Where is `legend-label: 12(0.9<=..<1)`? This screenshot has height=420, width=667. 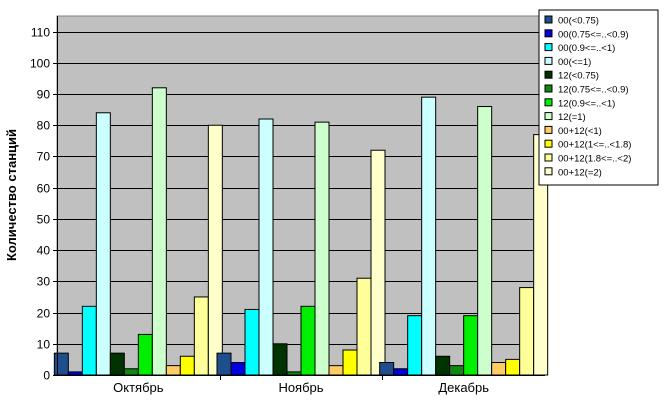
legend-label: 12(0.9<=..<1) is located at coordinates (586, 103).